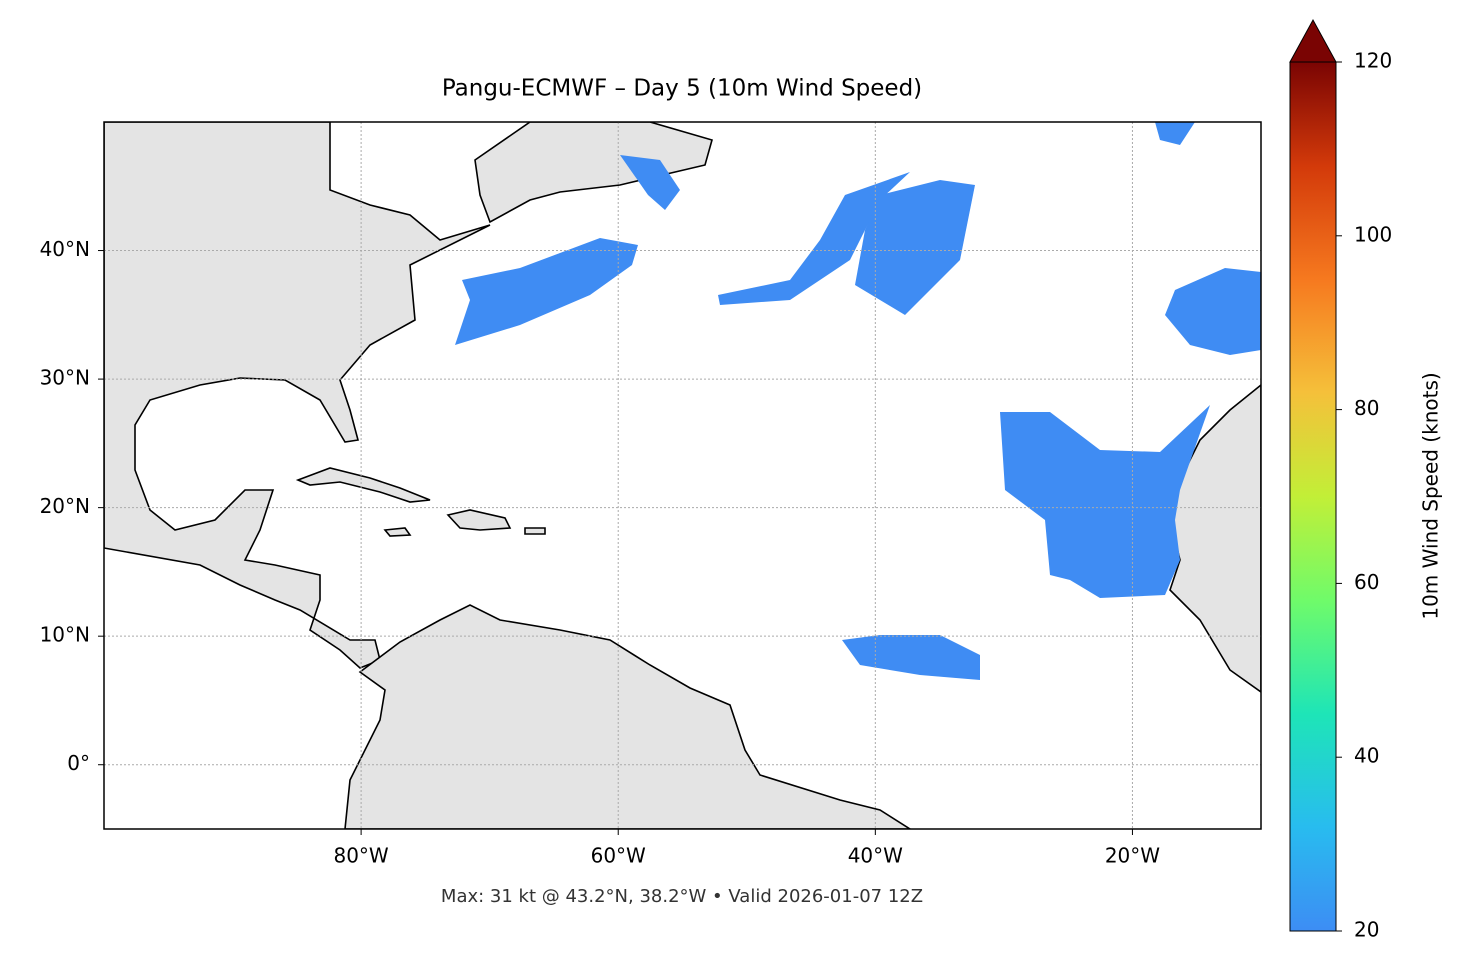  I want to click on y-tick-label: 20°N, so click(65, 506).